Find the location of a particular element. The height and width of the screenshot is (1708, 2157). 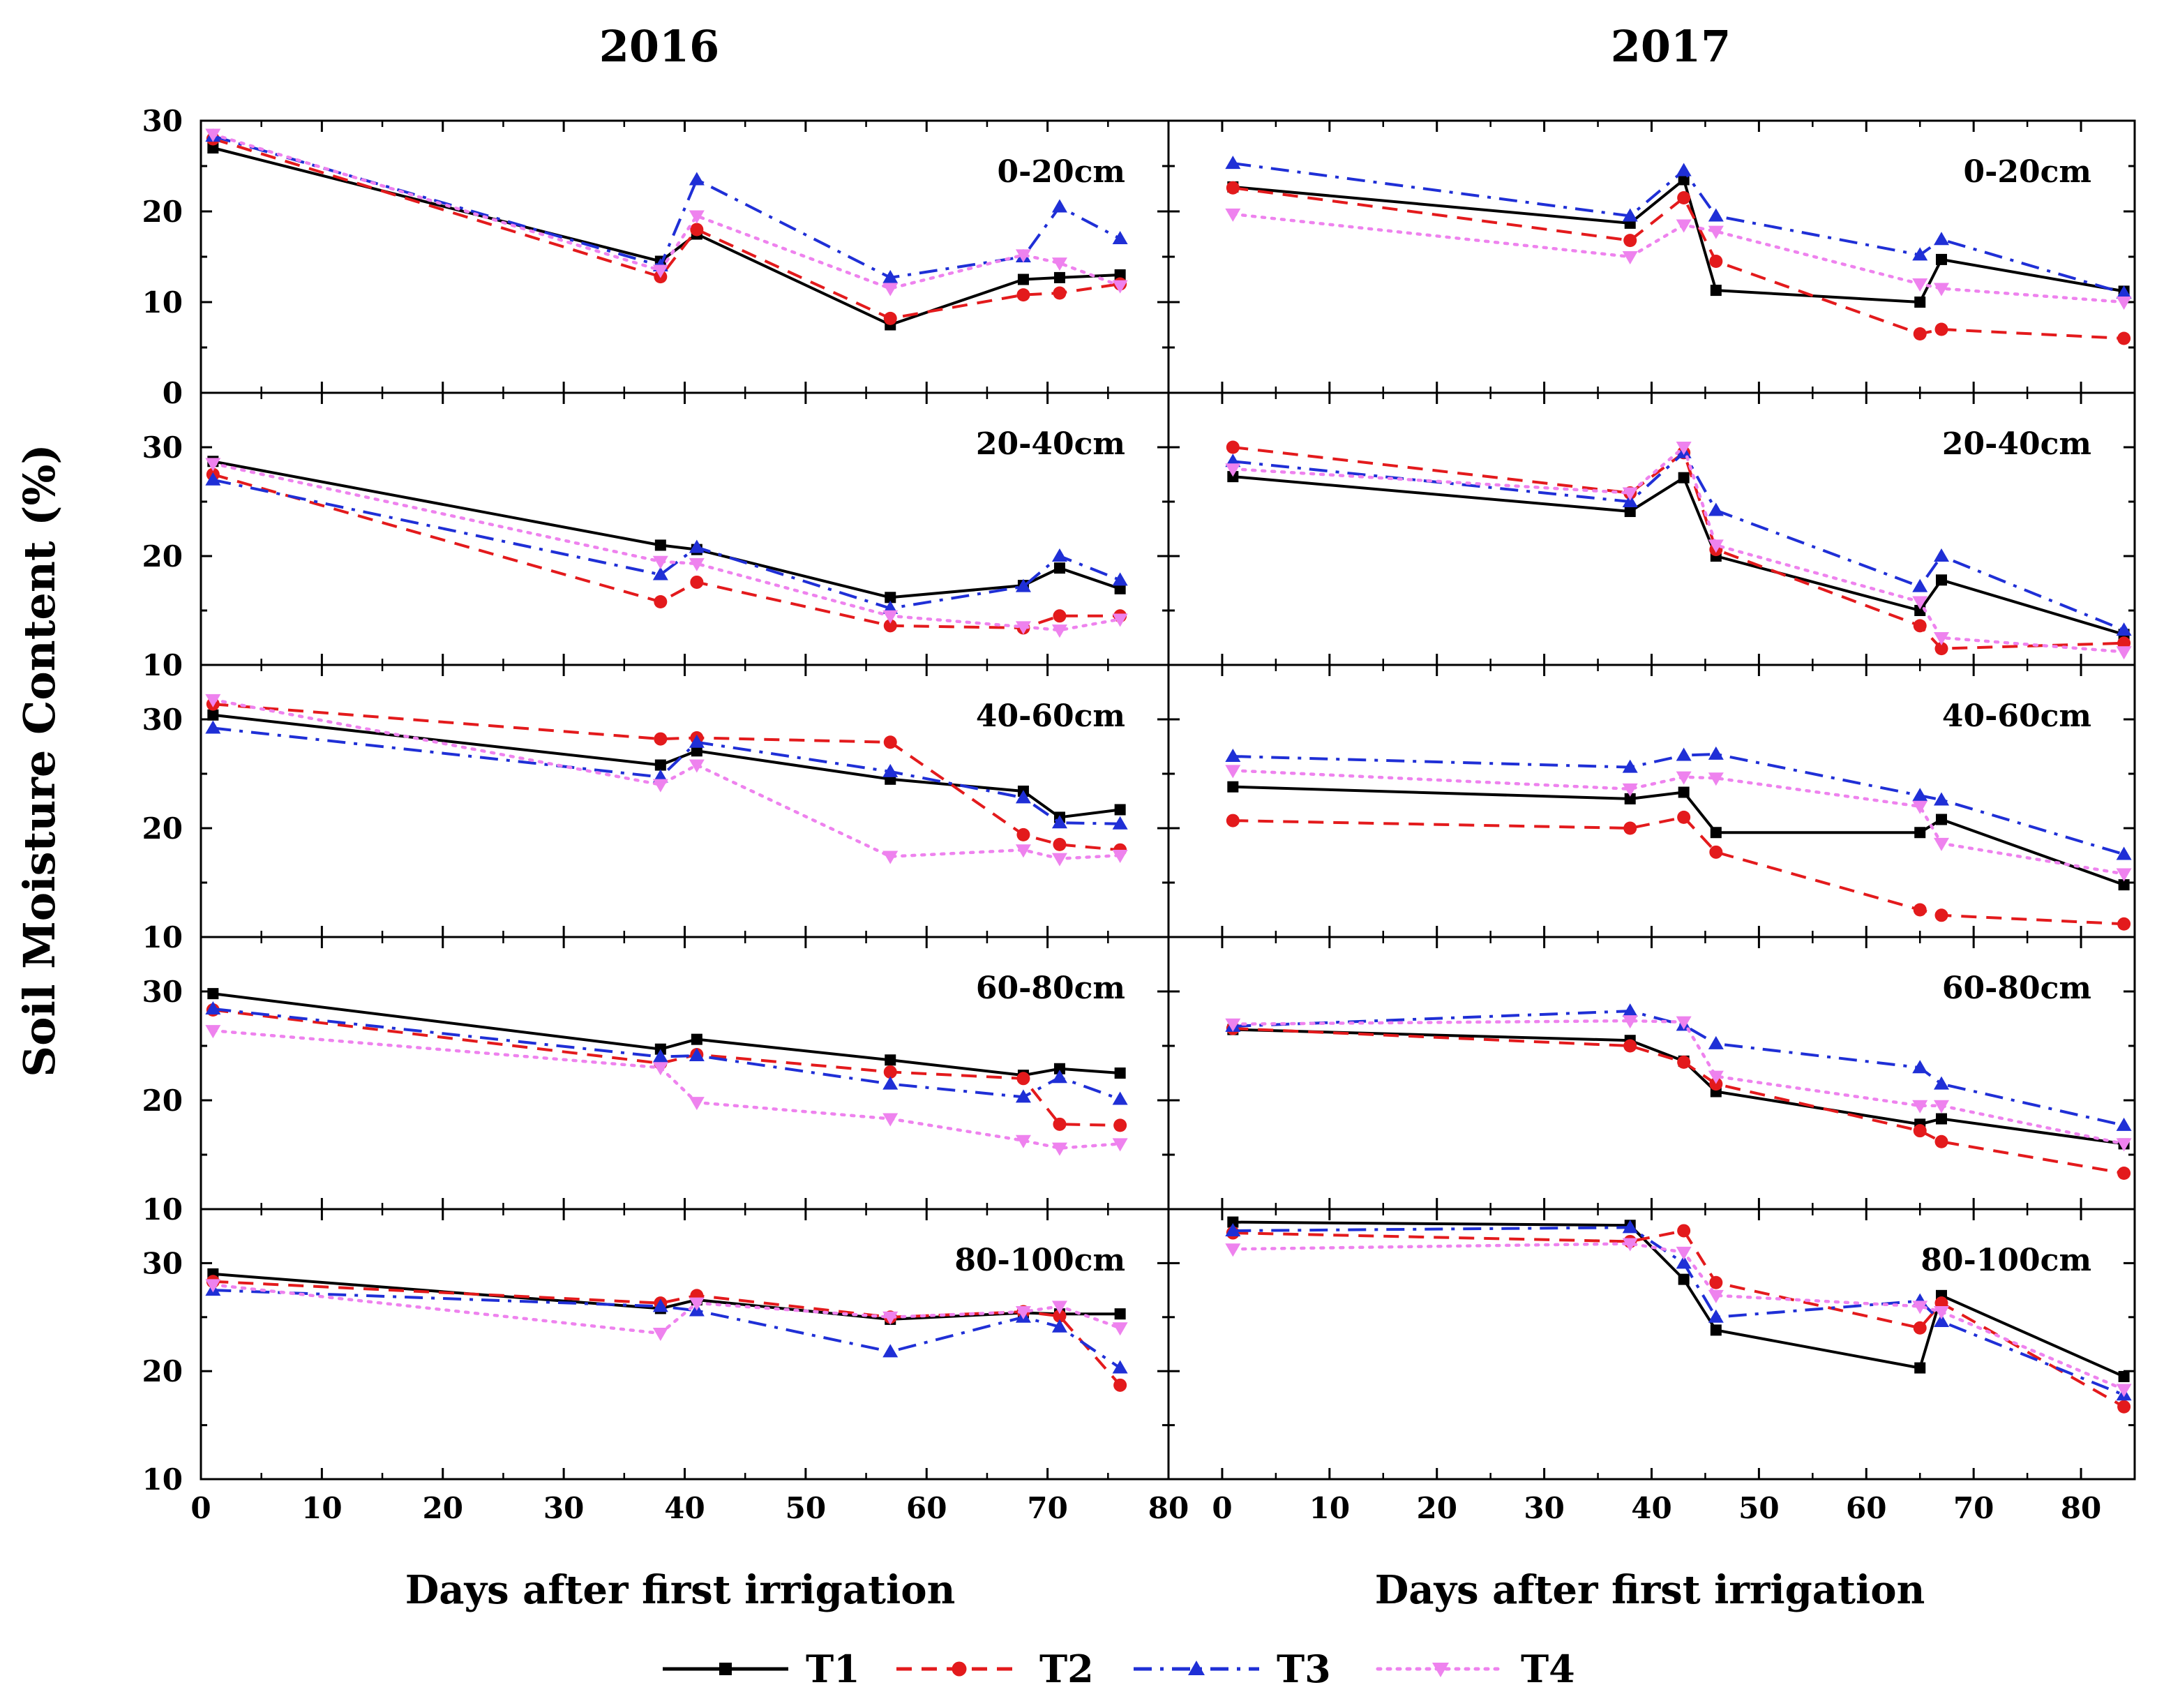

depth-label: 20-40cm is located at coordinates (1050, 444).